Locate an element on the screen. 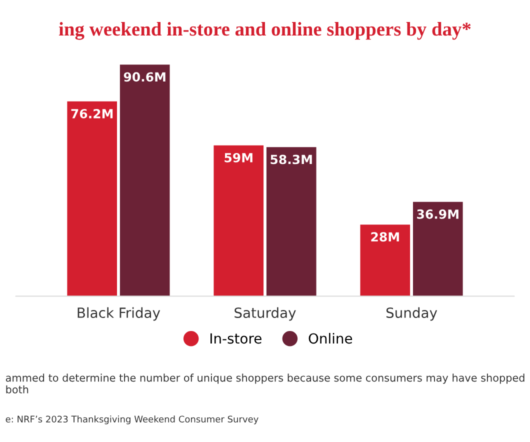 This screenshot has height=442, width=530. data-label: 76.2M is located at coordinates (92, 113).